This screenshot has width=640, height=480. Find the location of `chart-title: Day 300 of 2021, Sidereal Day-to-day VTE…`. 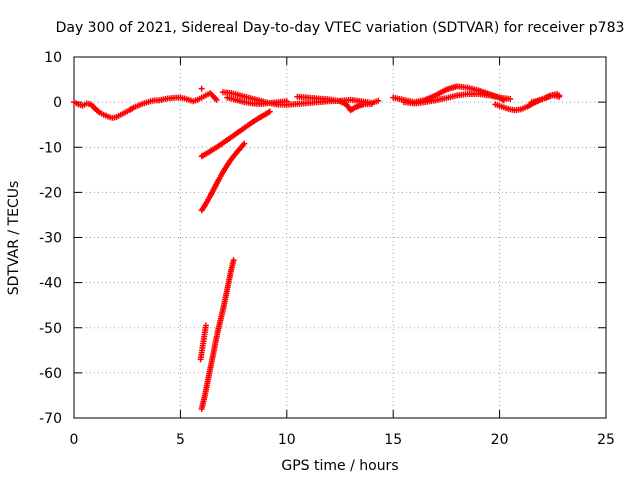

chart-title: Day 300 of 2021, Sidereal Day-to-day VTE… is located at coordinates (340, 28).